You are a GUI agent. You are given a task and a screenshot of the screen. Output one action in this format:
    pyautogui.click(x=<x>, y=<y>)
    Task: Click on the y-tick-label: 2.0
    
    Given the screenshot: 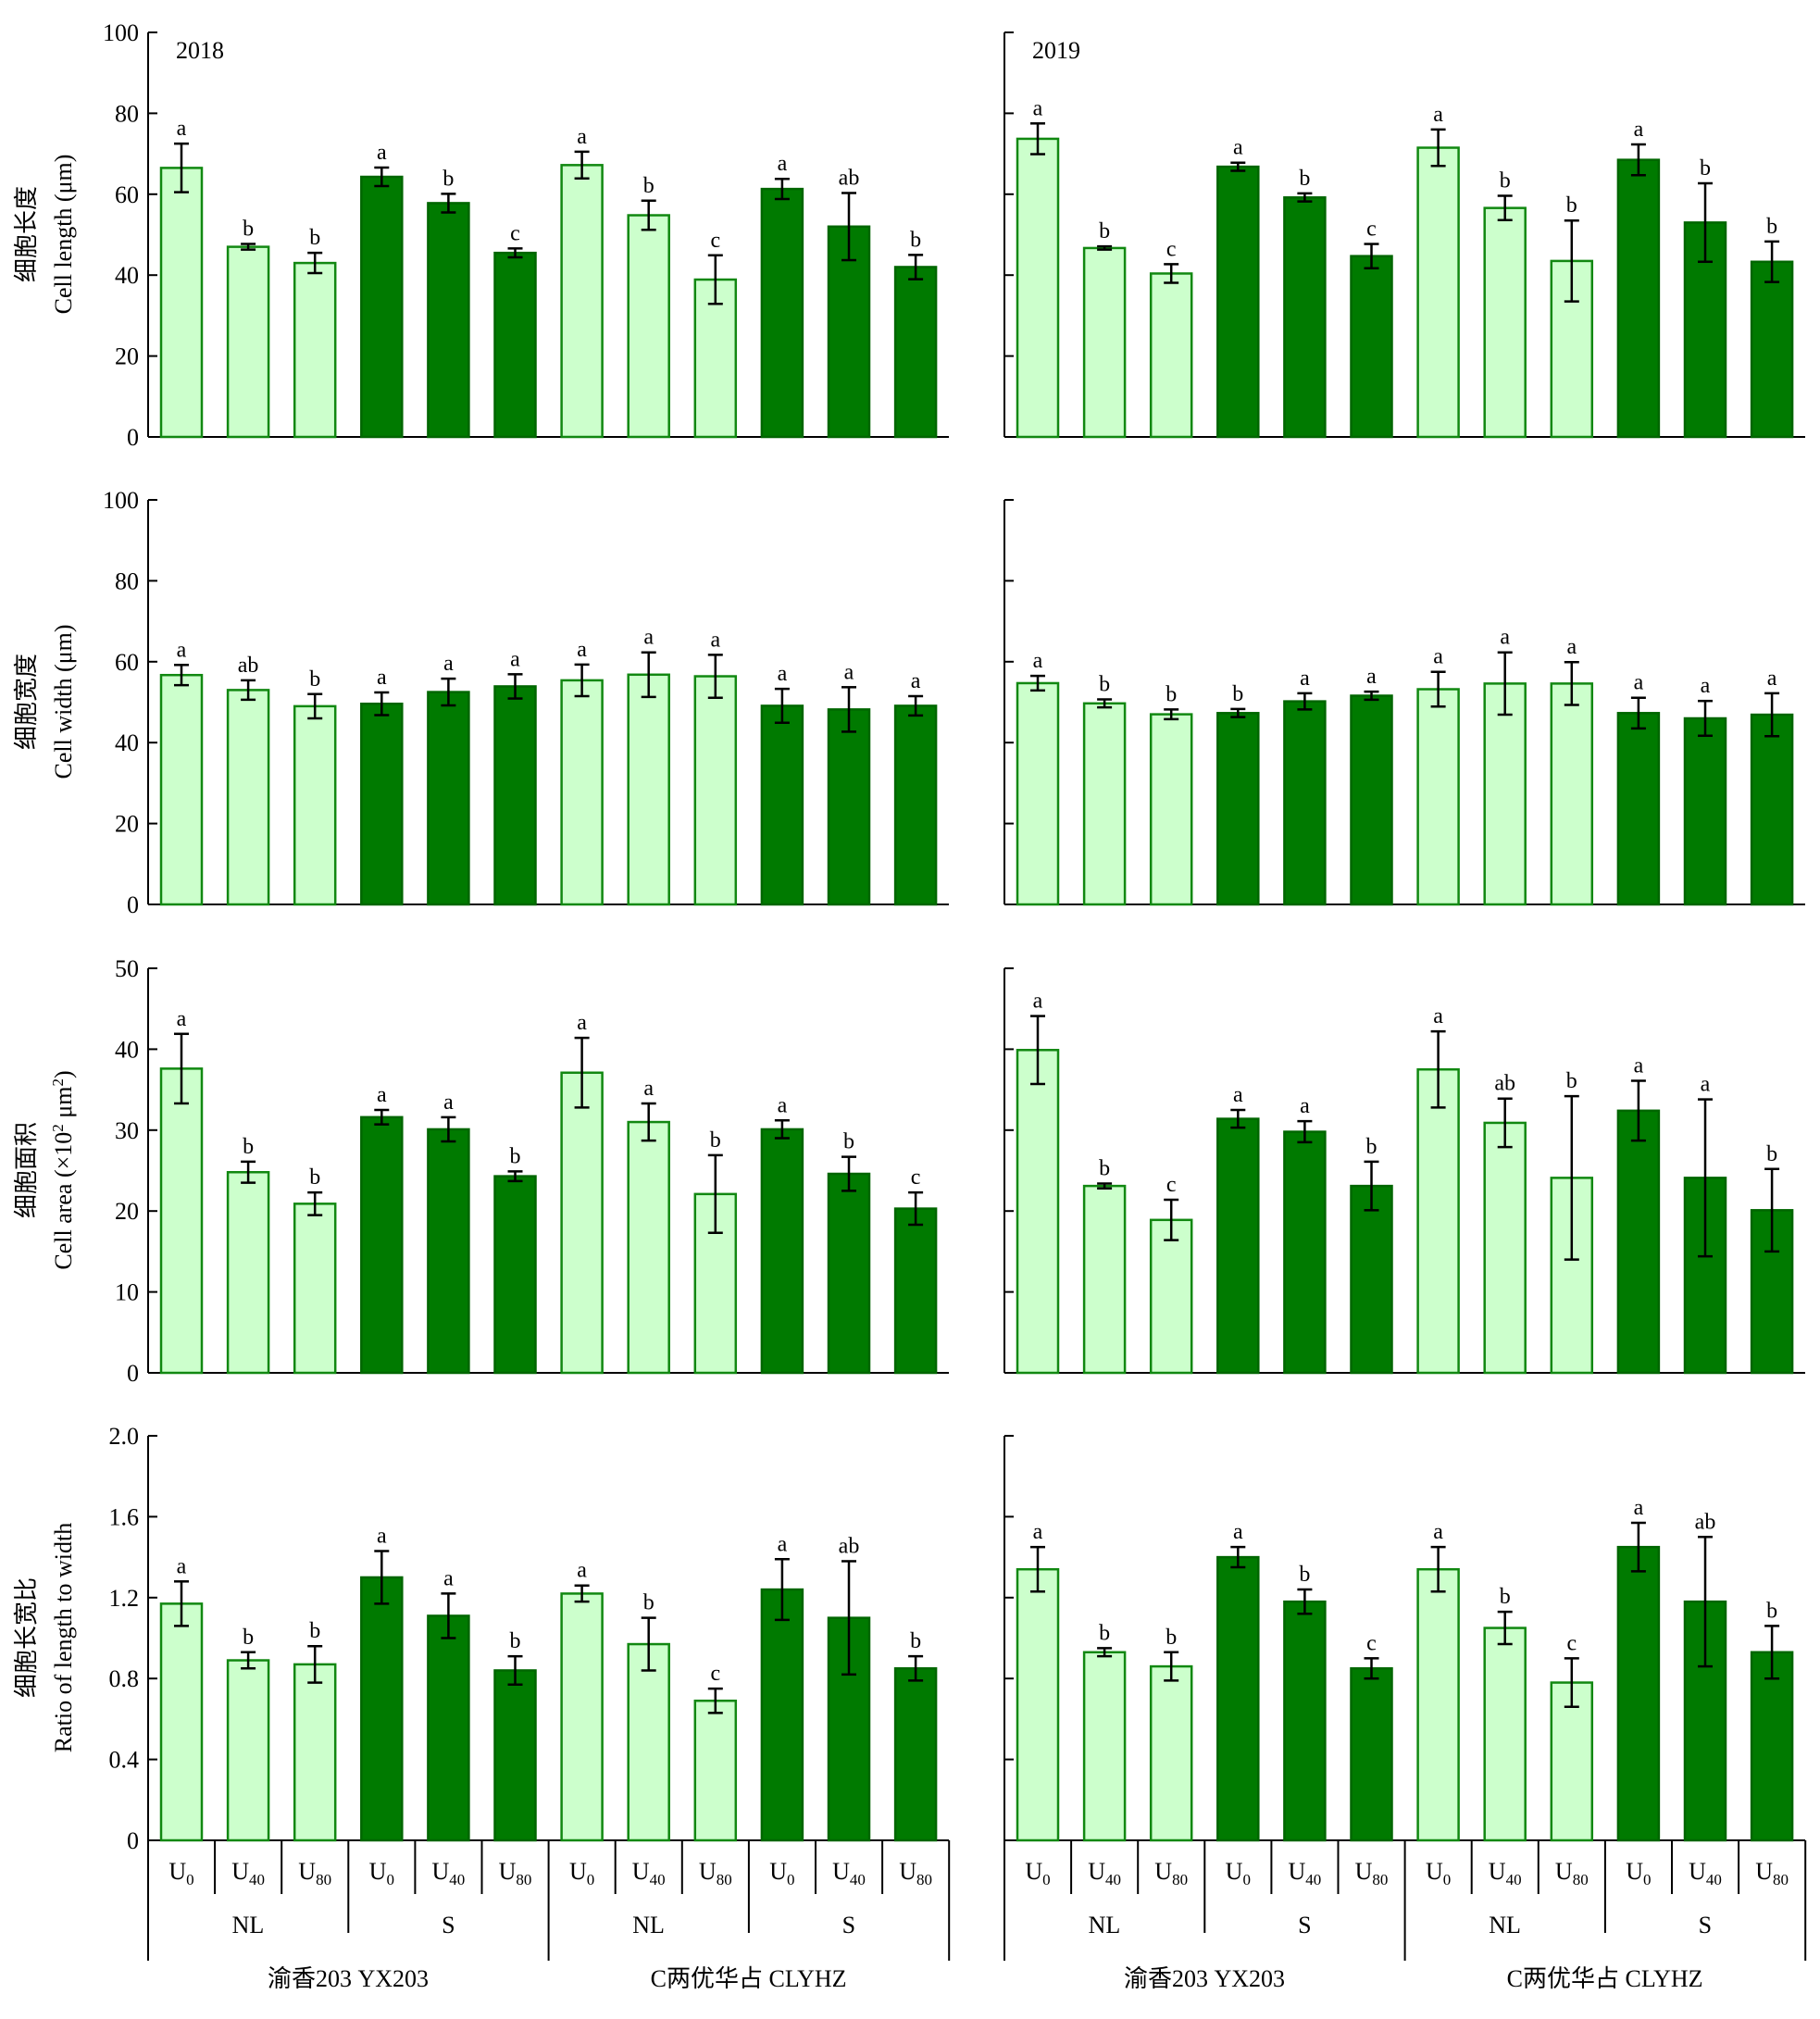 What is the action you would take?
    pyautogui.click(x=124, y=1436)
    